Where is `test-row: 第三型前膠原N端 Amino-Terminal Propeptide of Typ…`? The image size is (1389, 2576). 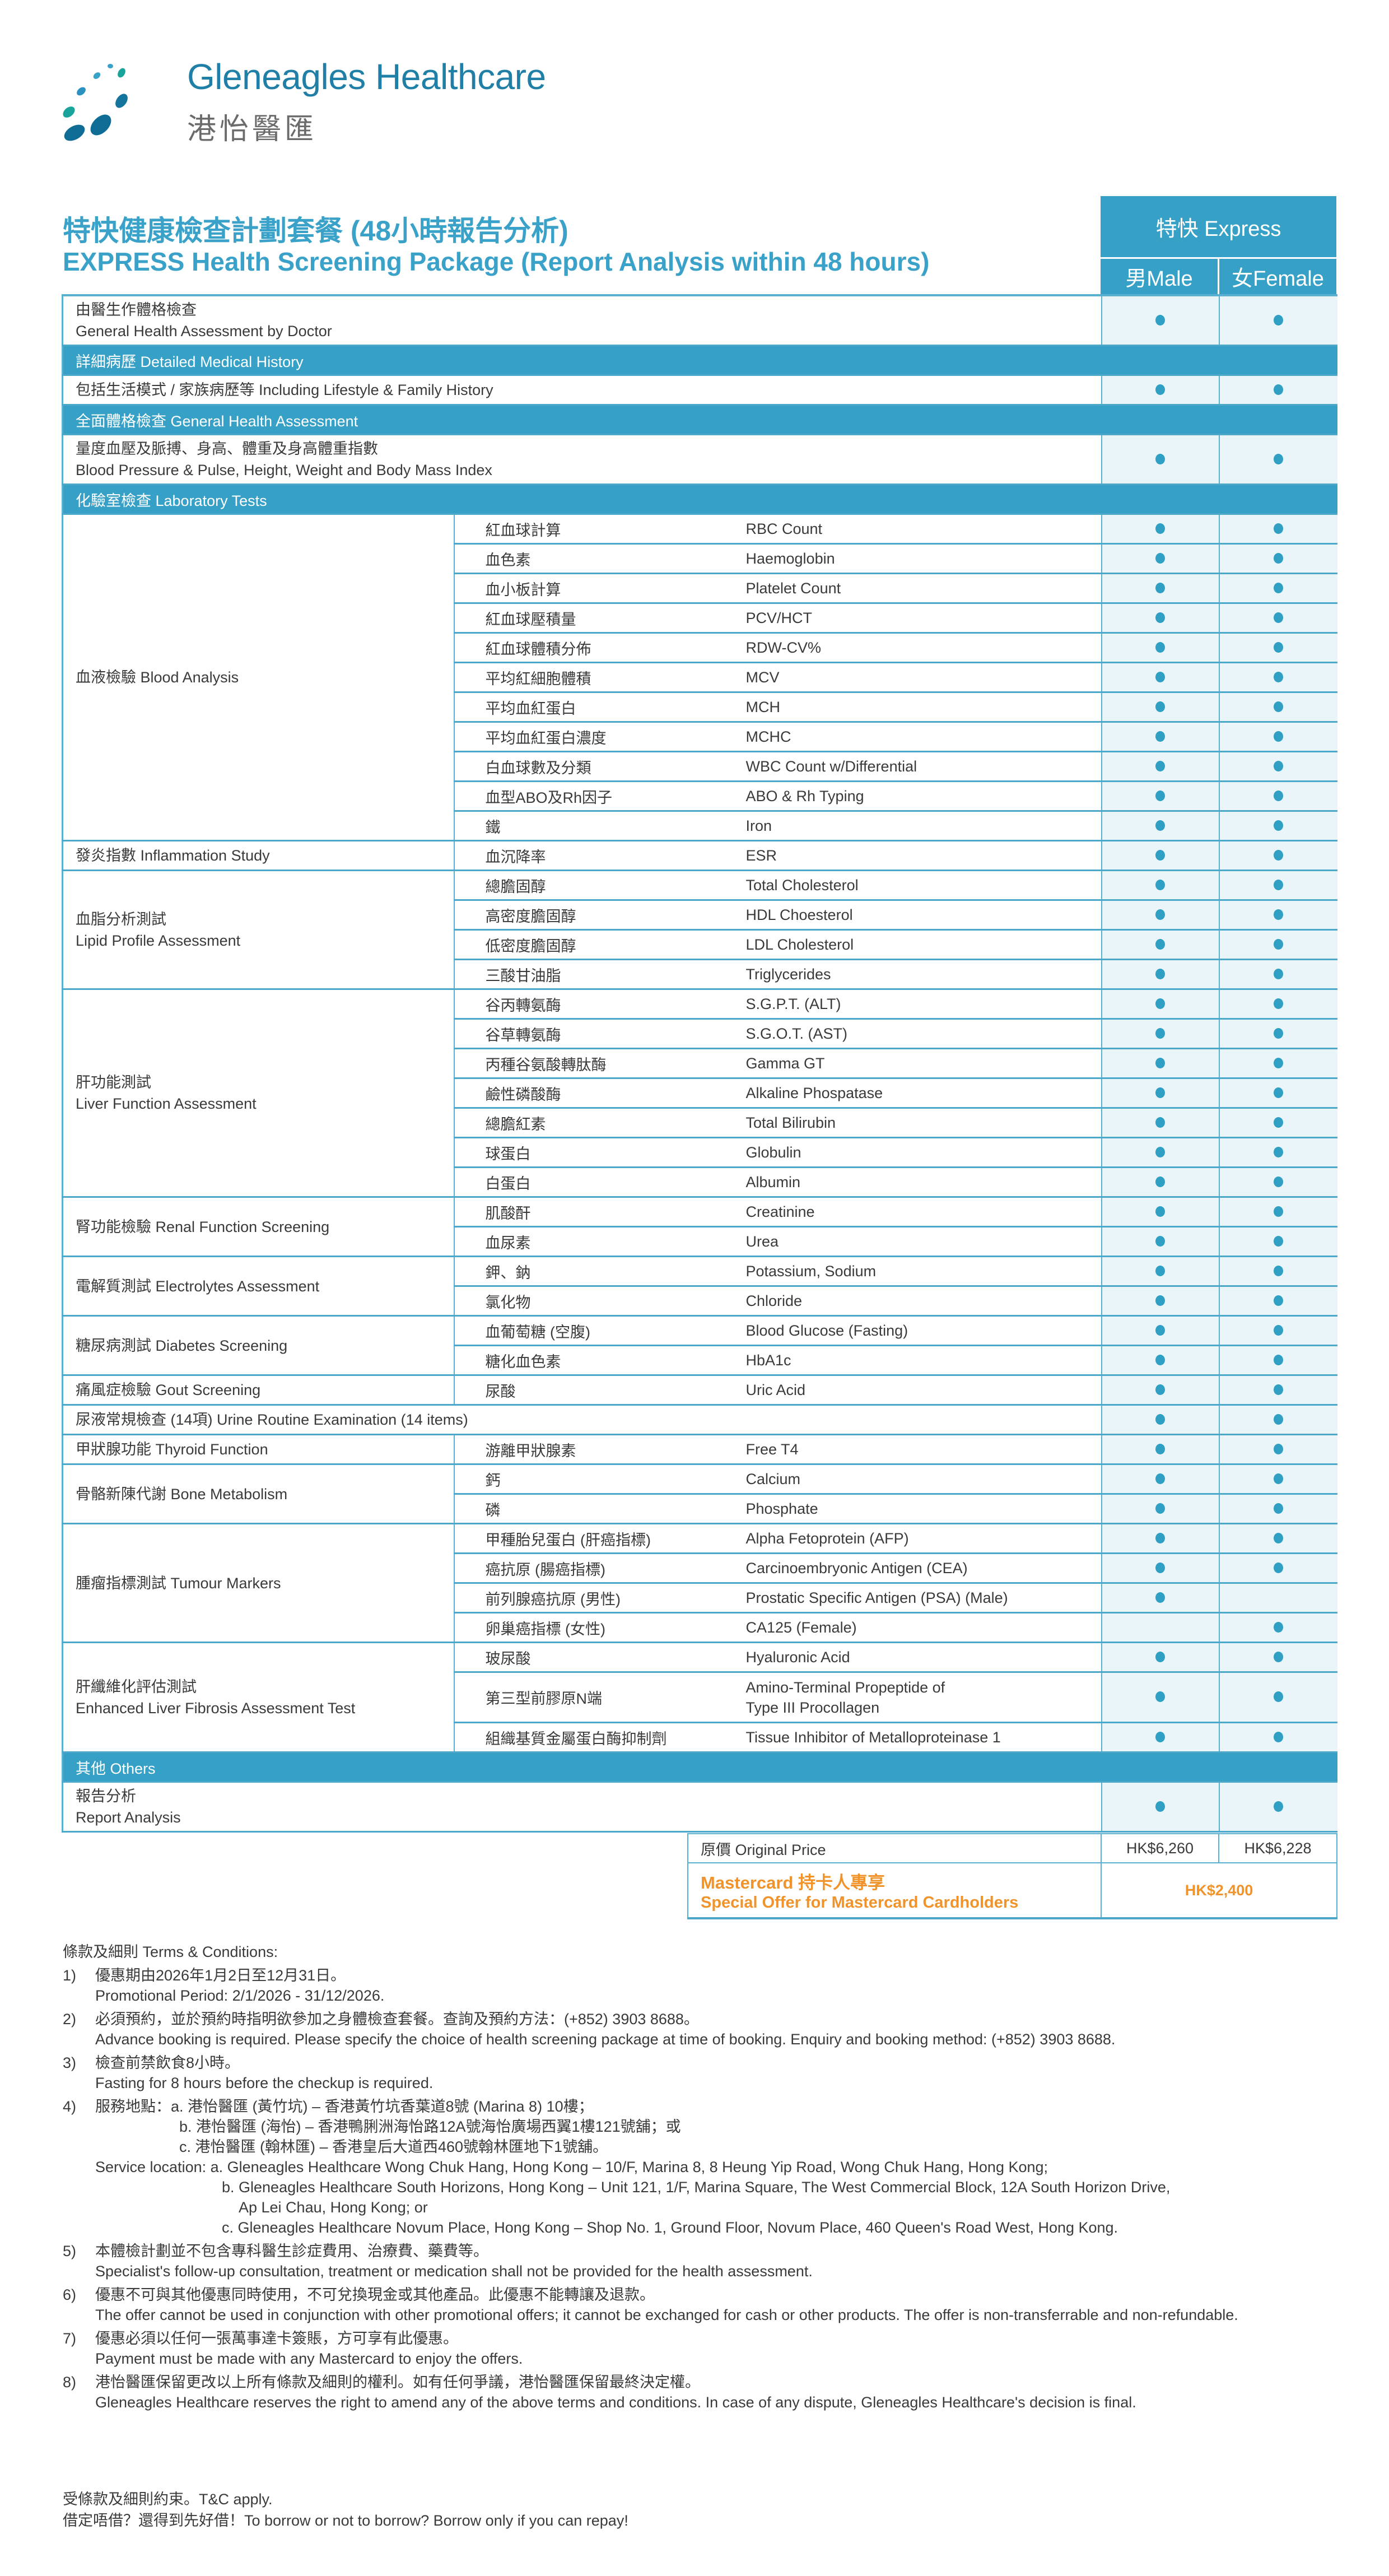 test-row: 第三型前膠原N端 Amino-Terminal Propeptide of Typ… is located at coordinates (700, 1697).